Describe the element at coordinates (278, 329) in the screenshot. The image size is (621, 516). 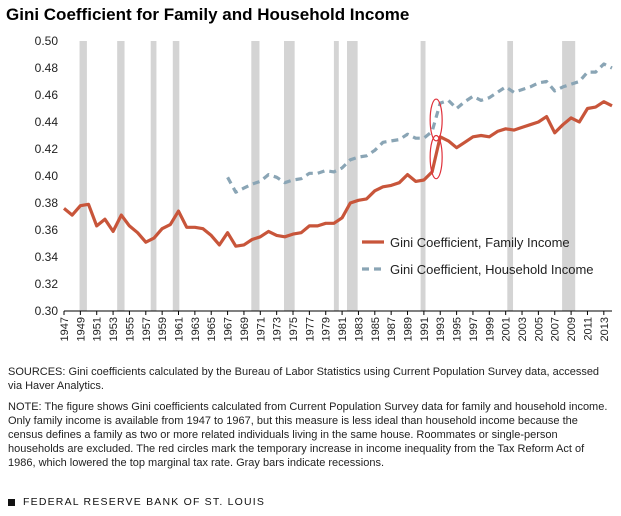
I see `x-tick-label: 1973` at that location.